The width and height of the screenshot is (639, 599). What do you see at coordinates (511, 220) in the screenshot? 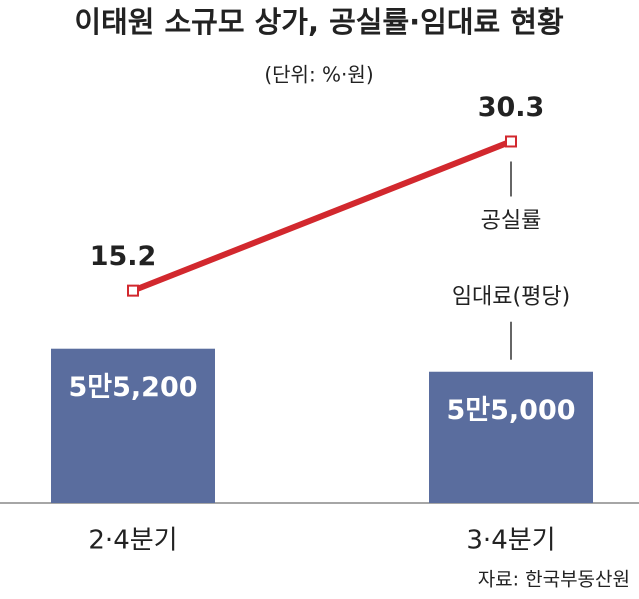
I see `series-annotation: 공실률` at bounding box center [511, 220].